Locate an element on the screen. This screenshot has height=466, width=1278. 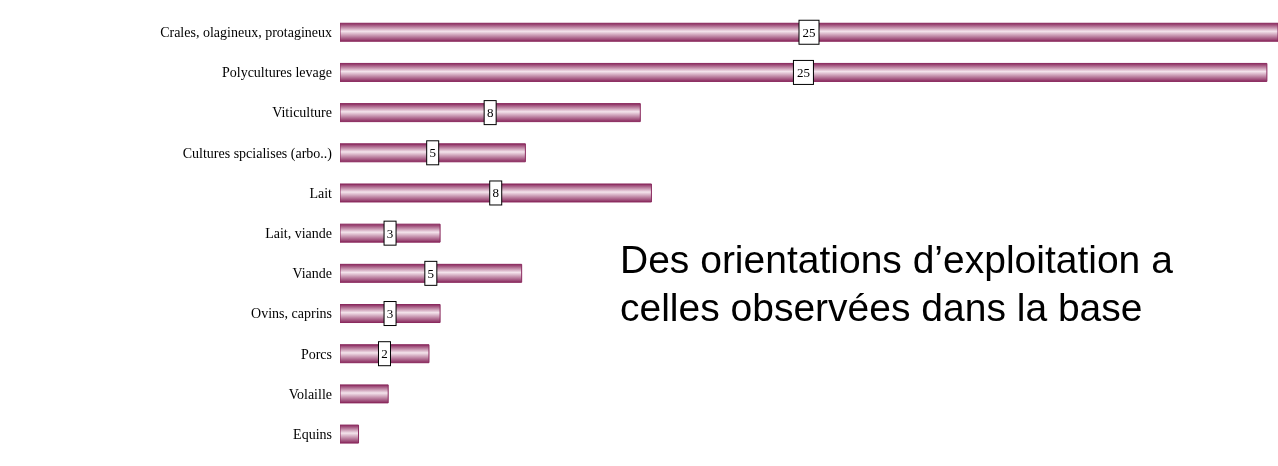
y-tick-label: Lait is located at coordinates (321, 193).